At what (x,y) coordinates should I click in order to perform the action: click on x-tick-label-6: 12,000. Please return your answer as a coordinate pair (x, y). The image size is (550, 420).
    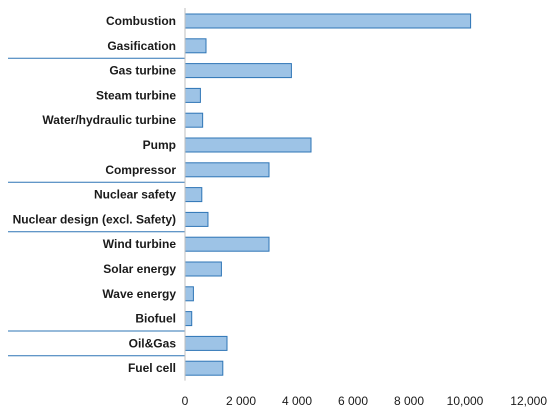
    Looking at the image, I should click on (528, 401).